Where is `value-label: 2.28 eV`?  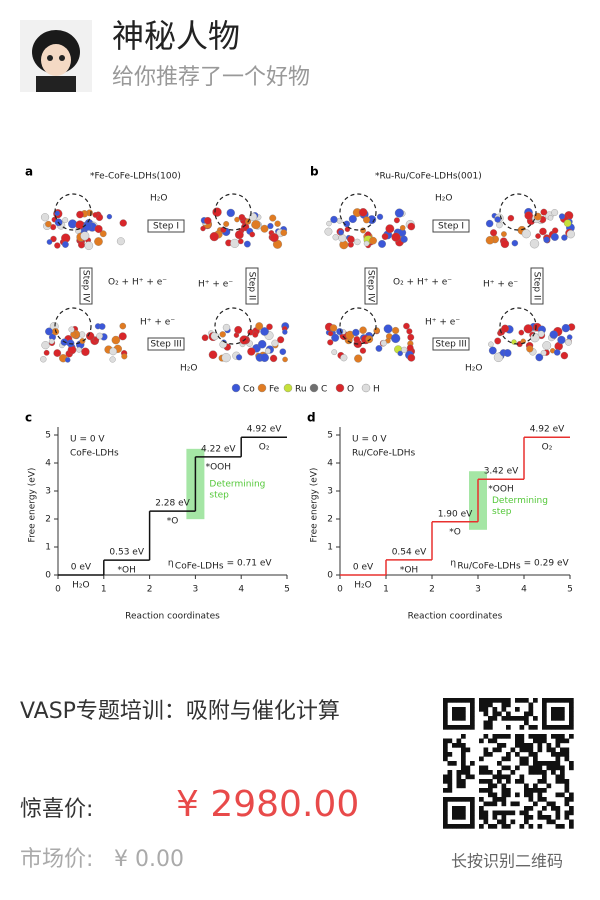
value-label: 2.28 eV is located at coordinates (172, 504).